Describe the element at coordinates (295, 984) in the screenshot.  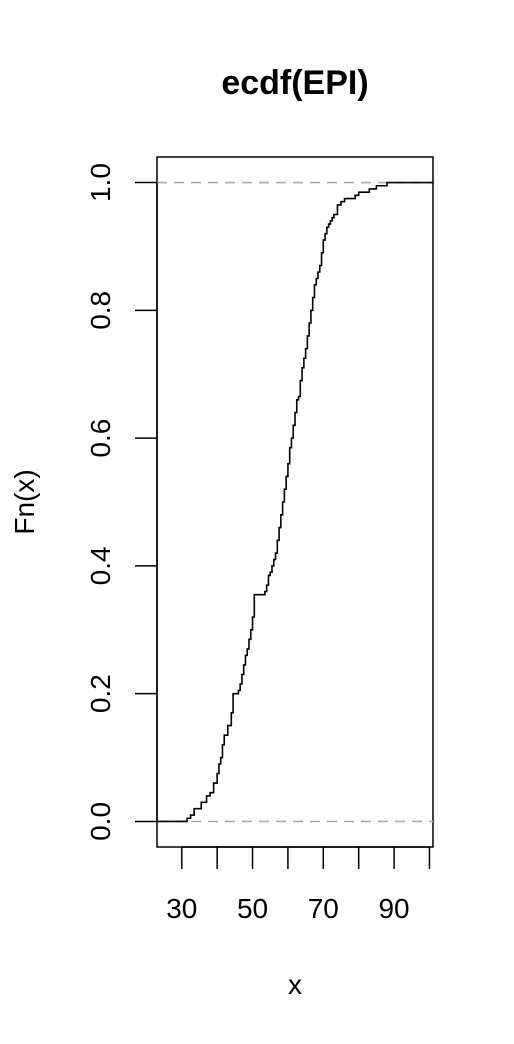
I see `x-axis-label: x` at that location.